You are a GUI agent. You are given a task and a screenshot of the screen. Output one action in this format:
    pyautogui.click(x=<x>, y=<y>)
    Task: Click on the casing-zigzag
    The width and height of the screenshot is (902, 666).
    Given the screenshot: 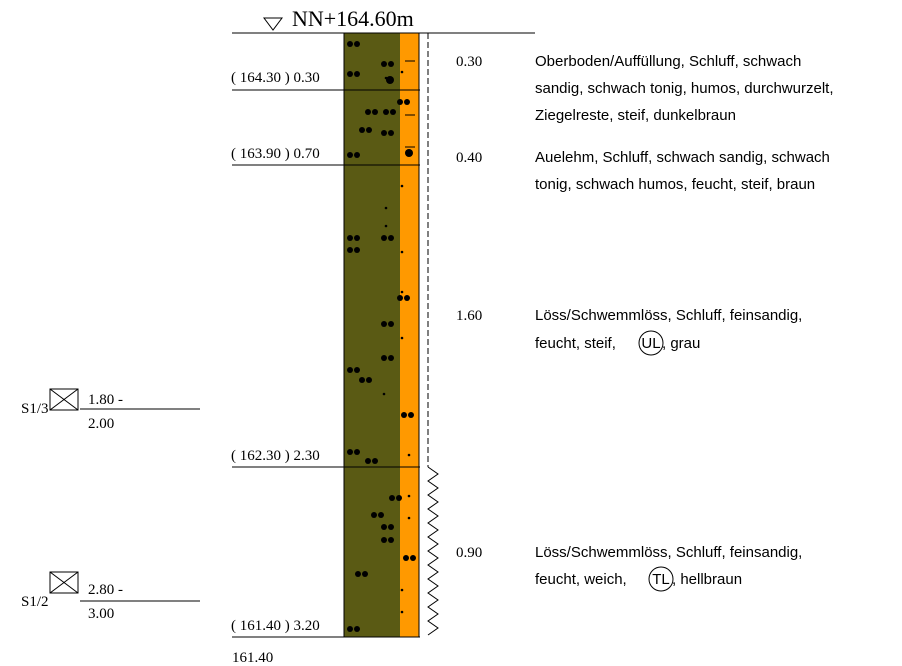 What is the action you would take?
    pyautogui.click(x=433, y=551)
    